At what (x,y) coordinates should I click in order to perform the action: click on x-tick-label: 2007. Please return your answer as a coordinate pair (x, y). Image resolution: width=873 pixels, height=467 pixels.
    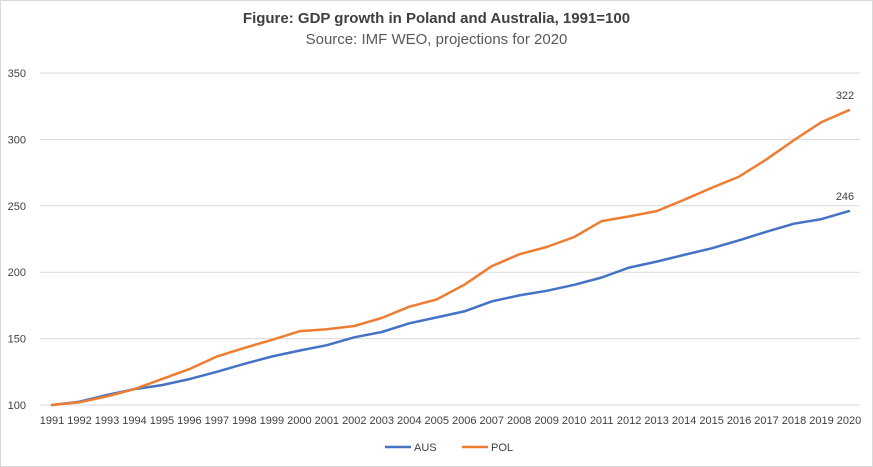
    Looking at the image, I should click on (491, 421).